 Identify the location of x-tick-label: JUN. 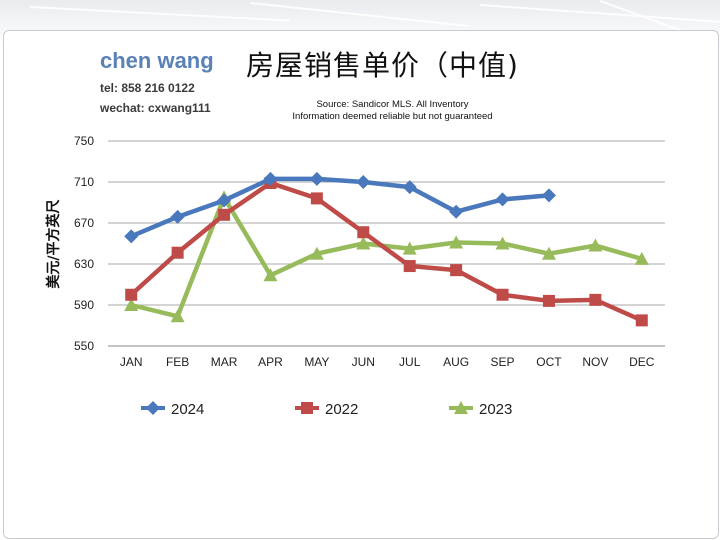
(363, 362).